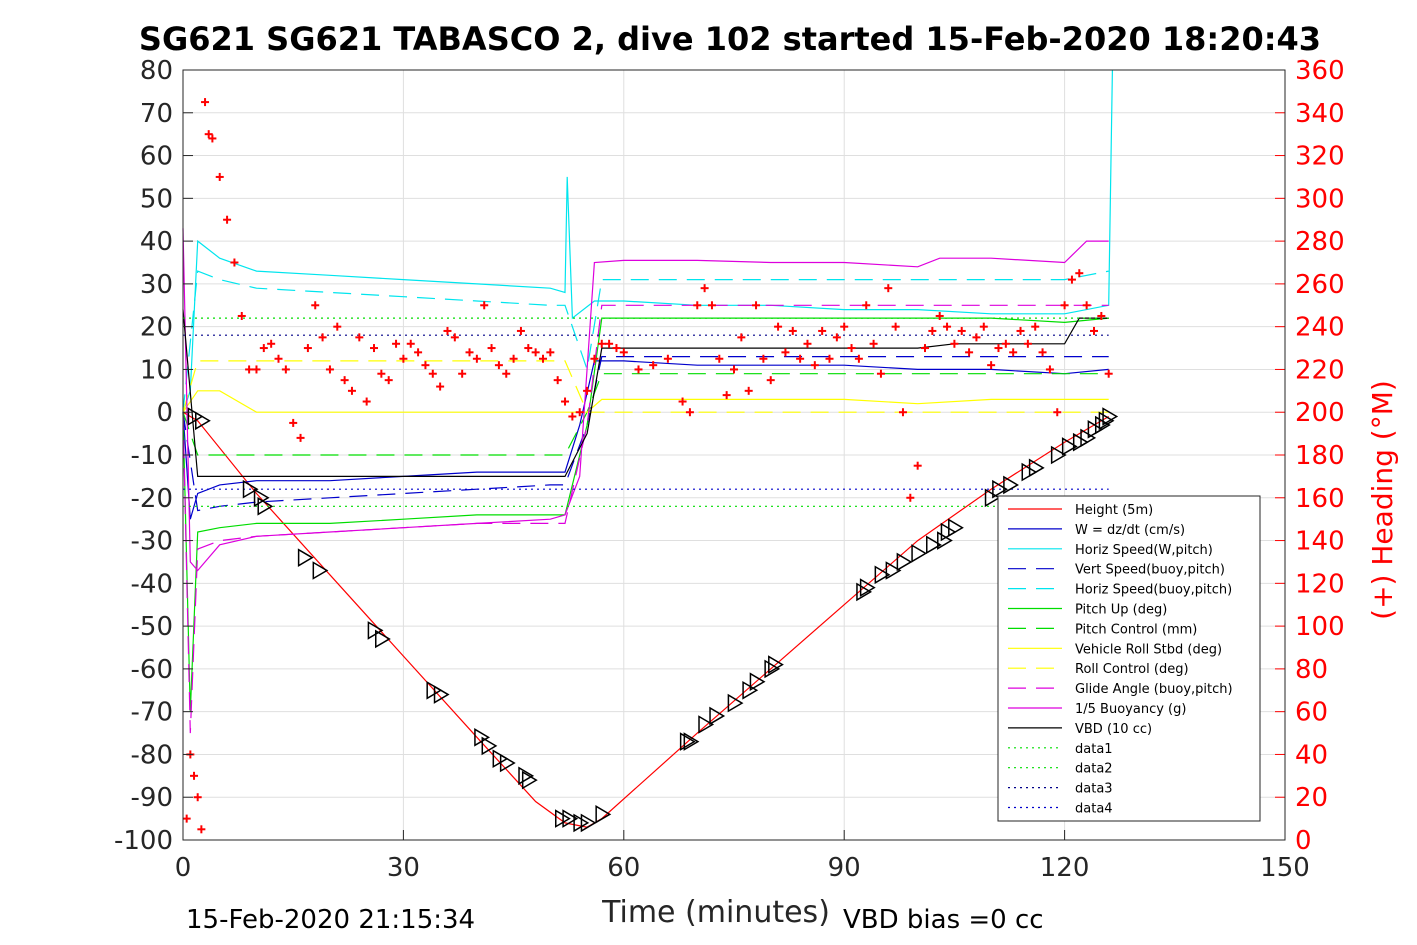 The height and width of the screenshot is (945, 1417). I want to click on legend-label: Pitch Up (deg), so click(1121, 610).